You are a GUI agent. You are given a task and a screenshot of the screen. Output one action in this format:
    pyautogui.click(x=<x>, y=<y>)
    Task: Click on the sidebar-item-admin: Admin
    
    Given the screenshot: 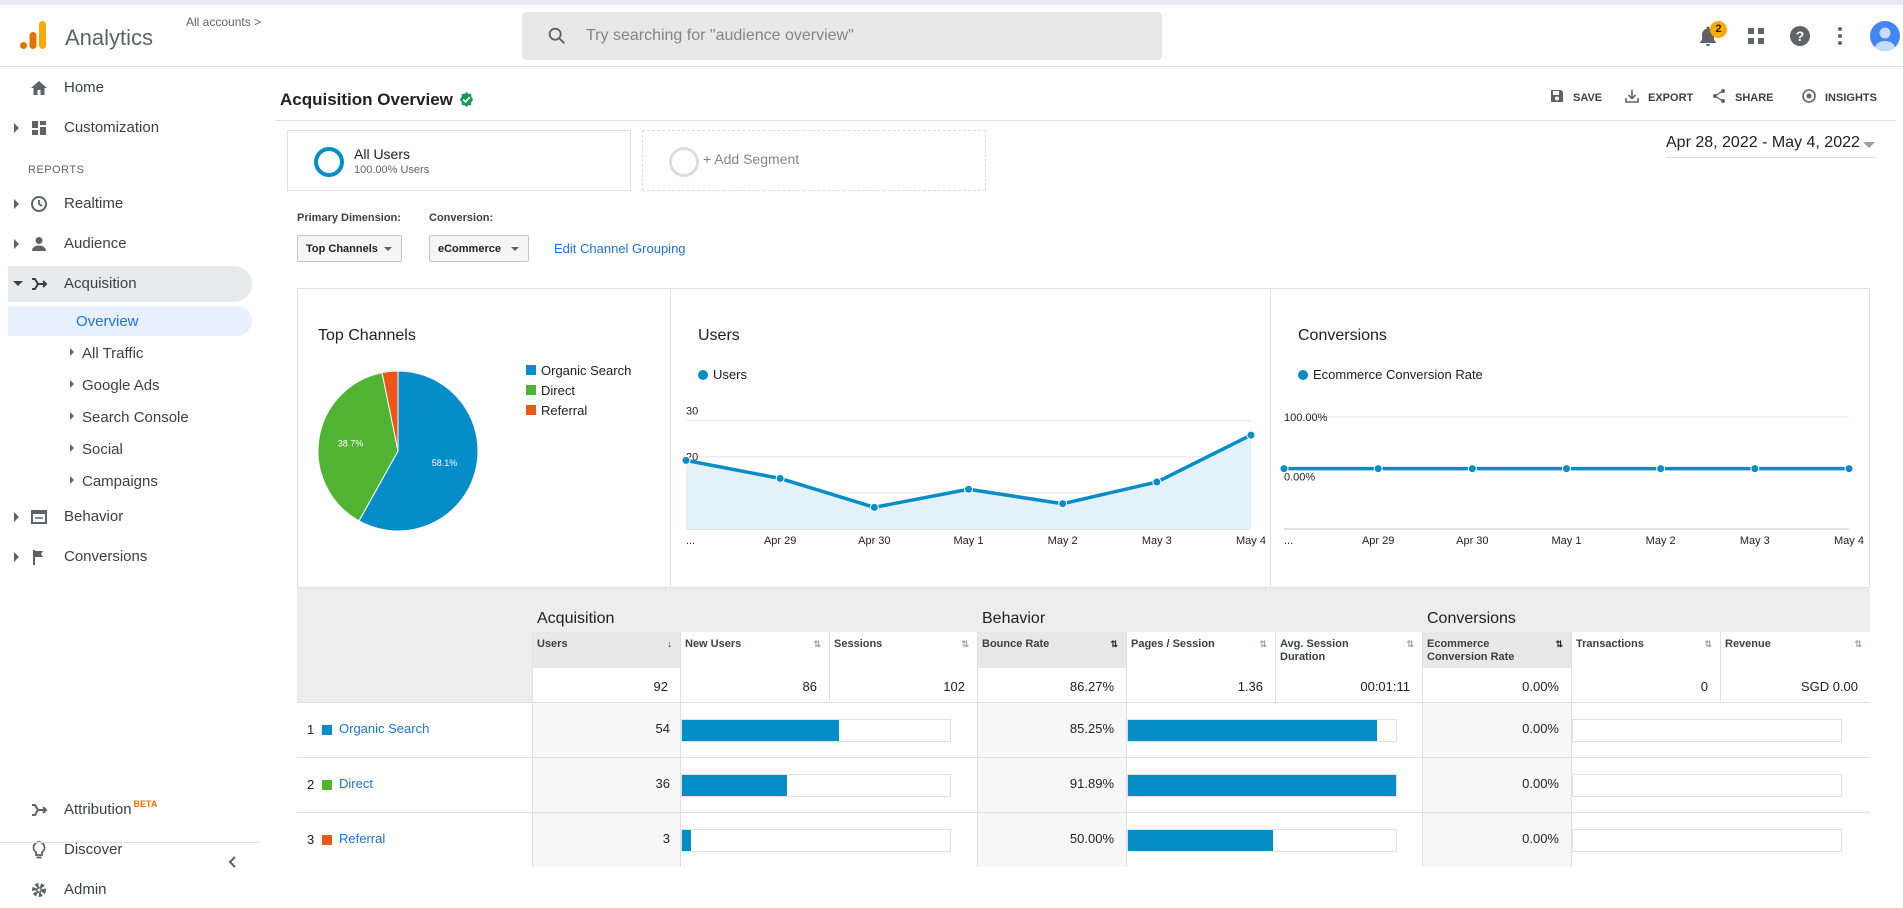 What is the action you would take?
    pyautogui.click(x=130, y=890)
    